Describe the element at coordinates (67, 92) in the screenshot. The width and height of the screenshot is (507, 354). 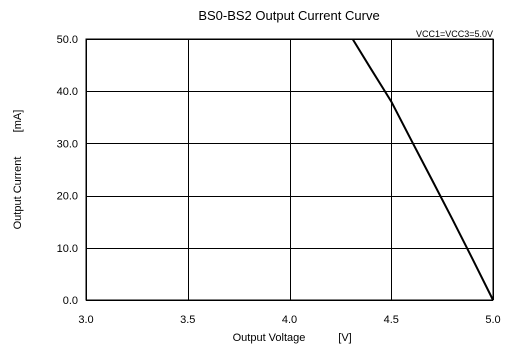
I see `y-tick-label: 40.0` at that location.